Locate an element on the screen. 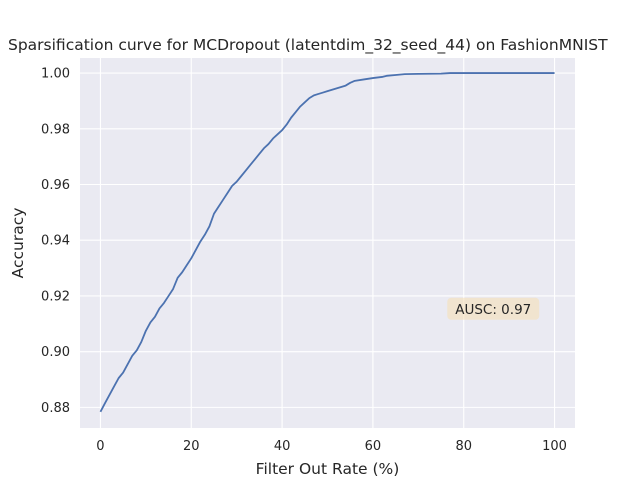 Image resolution: width=640 pixels, height=480 pixels. y-tick-label: 0.90 is located at coordinates (55, 352).